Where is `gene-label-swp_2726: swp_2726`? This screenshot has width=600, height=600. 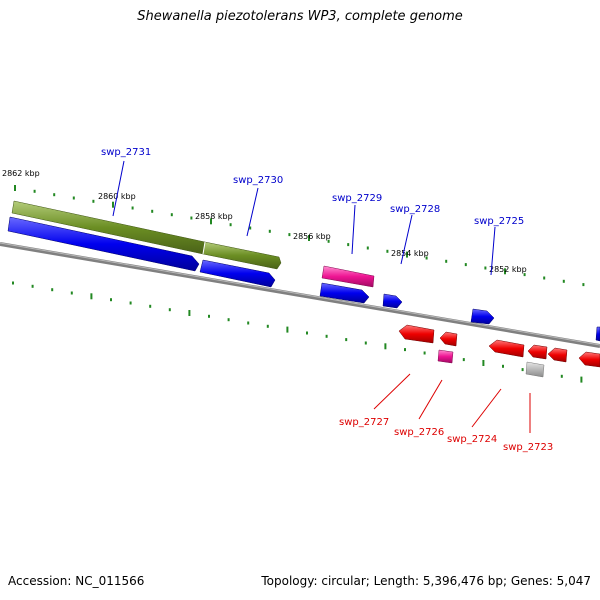 gene-label-swp_2726: swp_2726 is located at coordinates (419, 432).